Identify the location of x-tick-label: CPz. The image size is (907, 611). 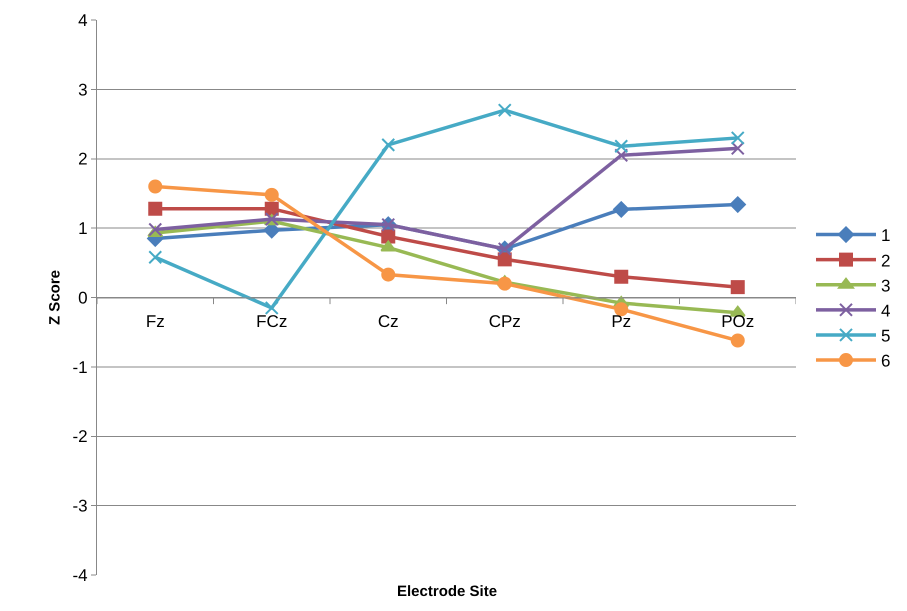
(504, 321).